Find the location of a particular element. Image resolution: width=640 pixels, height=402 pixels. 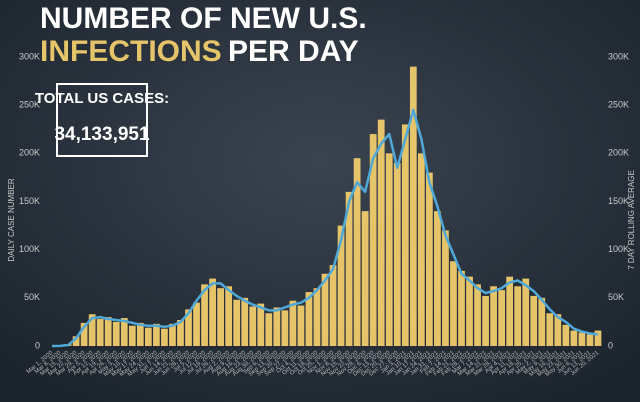

y-tick-label: 100K is located at coordinates (29, 249).